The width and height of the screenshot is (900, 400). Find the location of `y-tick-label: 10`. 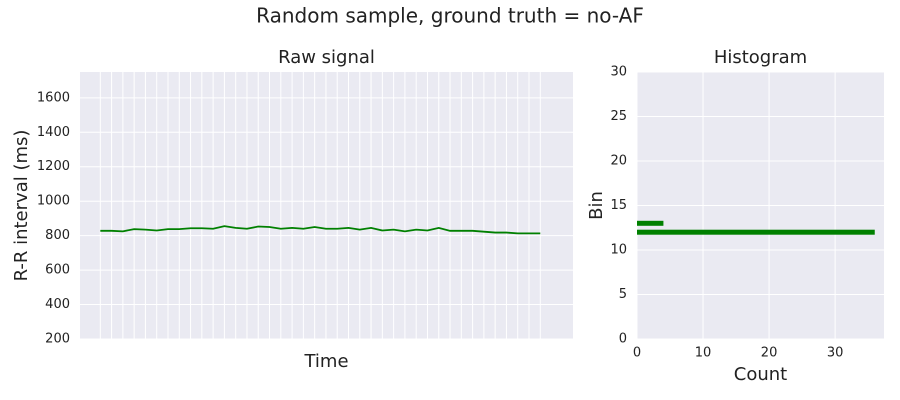

y-tick-label: 10 is located at coordinates (618, 250).